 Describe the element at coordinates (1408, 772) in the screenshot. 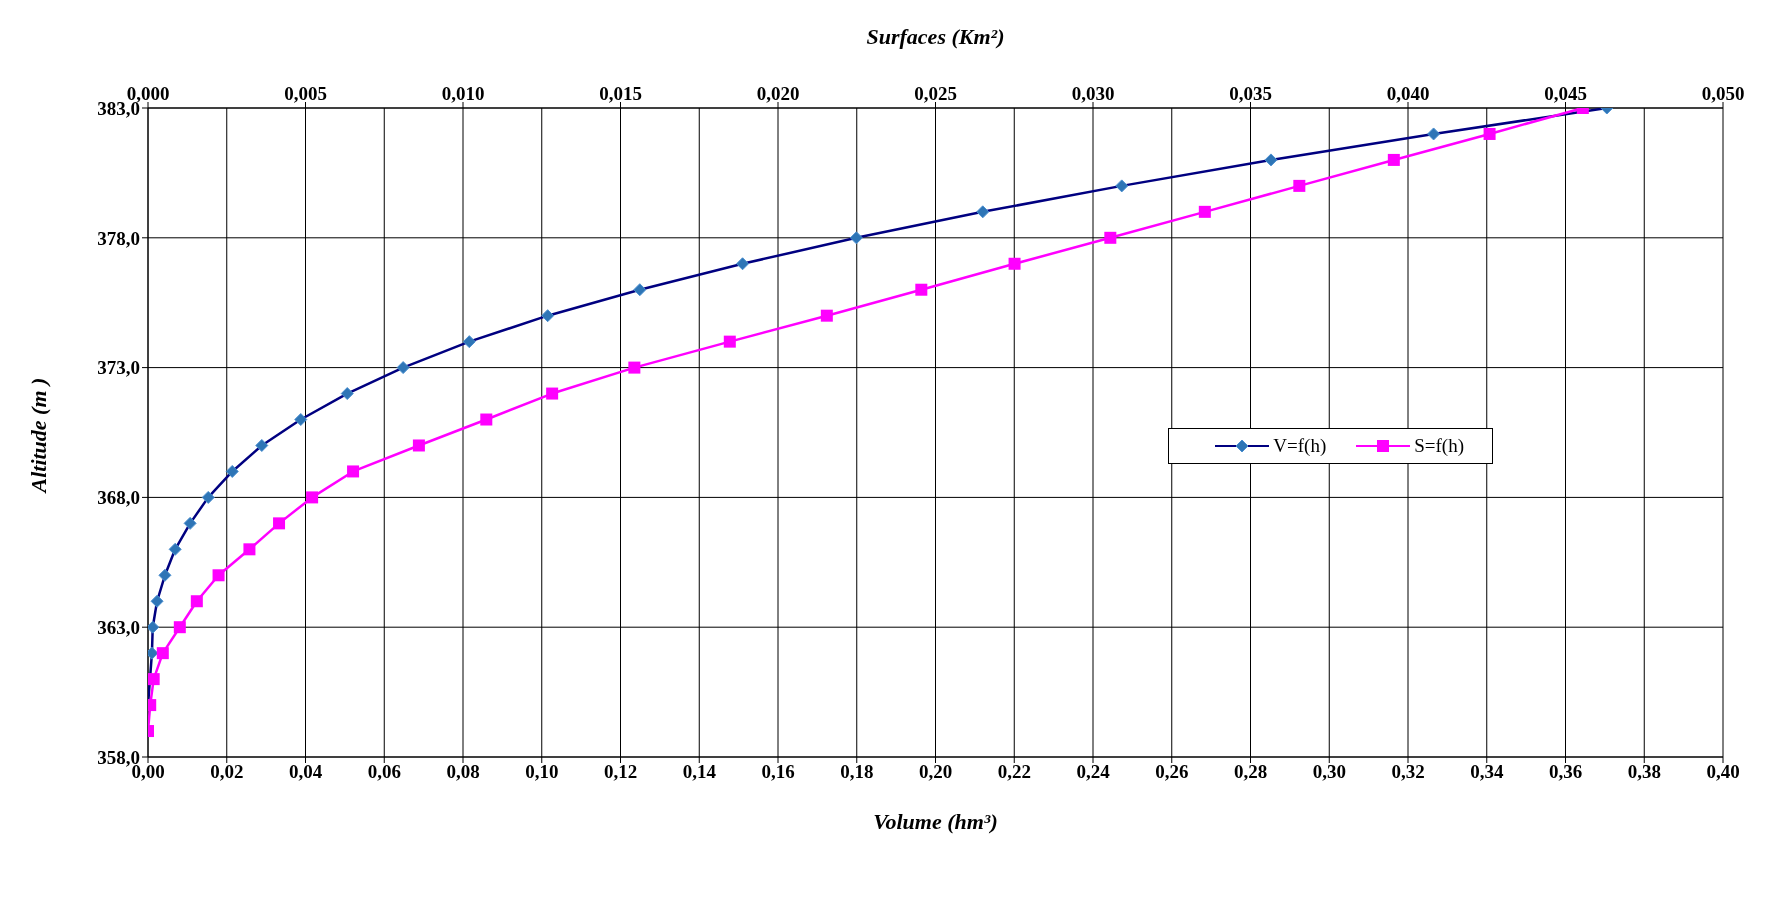

I see `x-tick-label: 0,32` at that location.